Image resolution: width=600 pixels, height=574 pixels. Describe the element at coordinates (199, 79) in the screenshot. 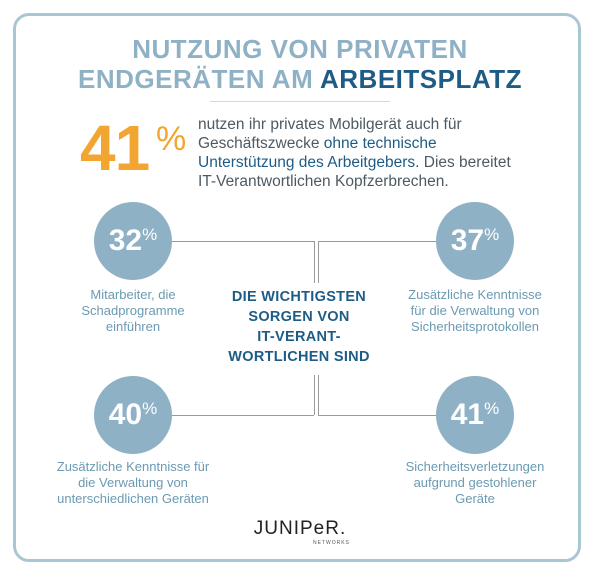

I see `title-line-2-text: ENDGERÄTEN AM` at that location.